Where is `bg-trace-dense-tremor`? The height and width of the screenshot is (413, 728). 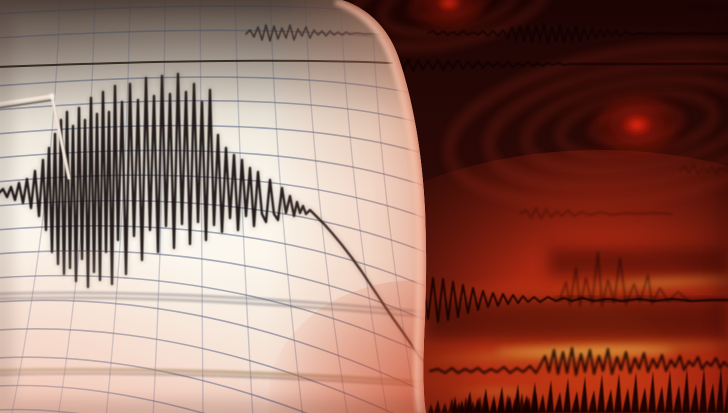 bg-trace-dense-tremor is located at coordinates (578, 361).